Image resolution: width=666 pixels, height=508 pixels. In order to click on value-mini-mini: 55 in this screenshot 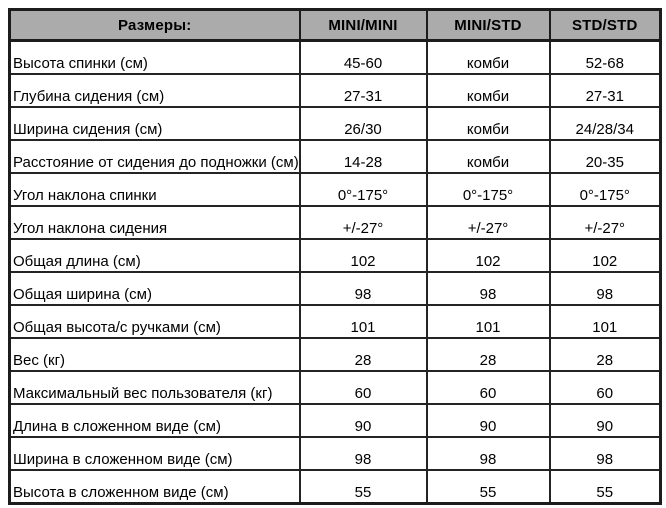, I will do `click(363, 487)`.